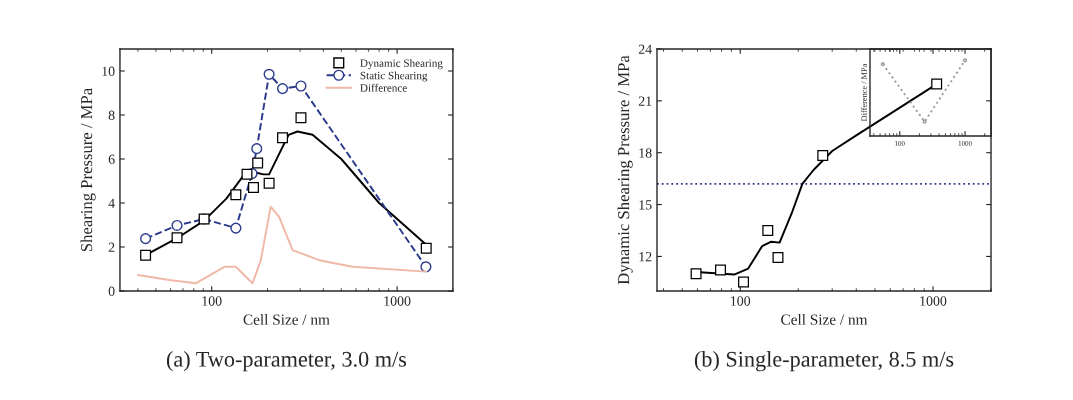 The image size is (1073, 400). I want to click on legend-label: Difference, so click(383, 87).